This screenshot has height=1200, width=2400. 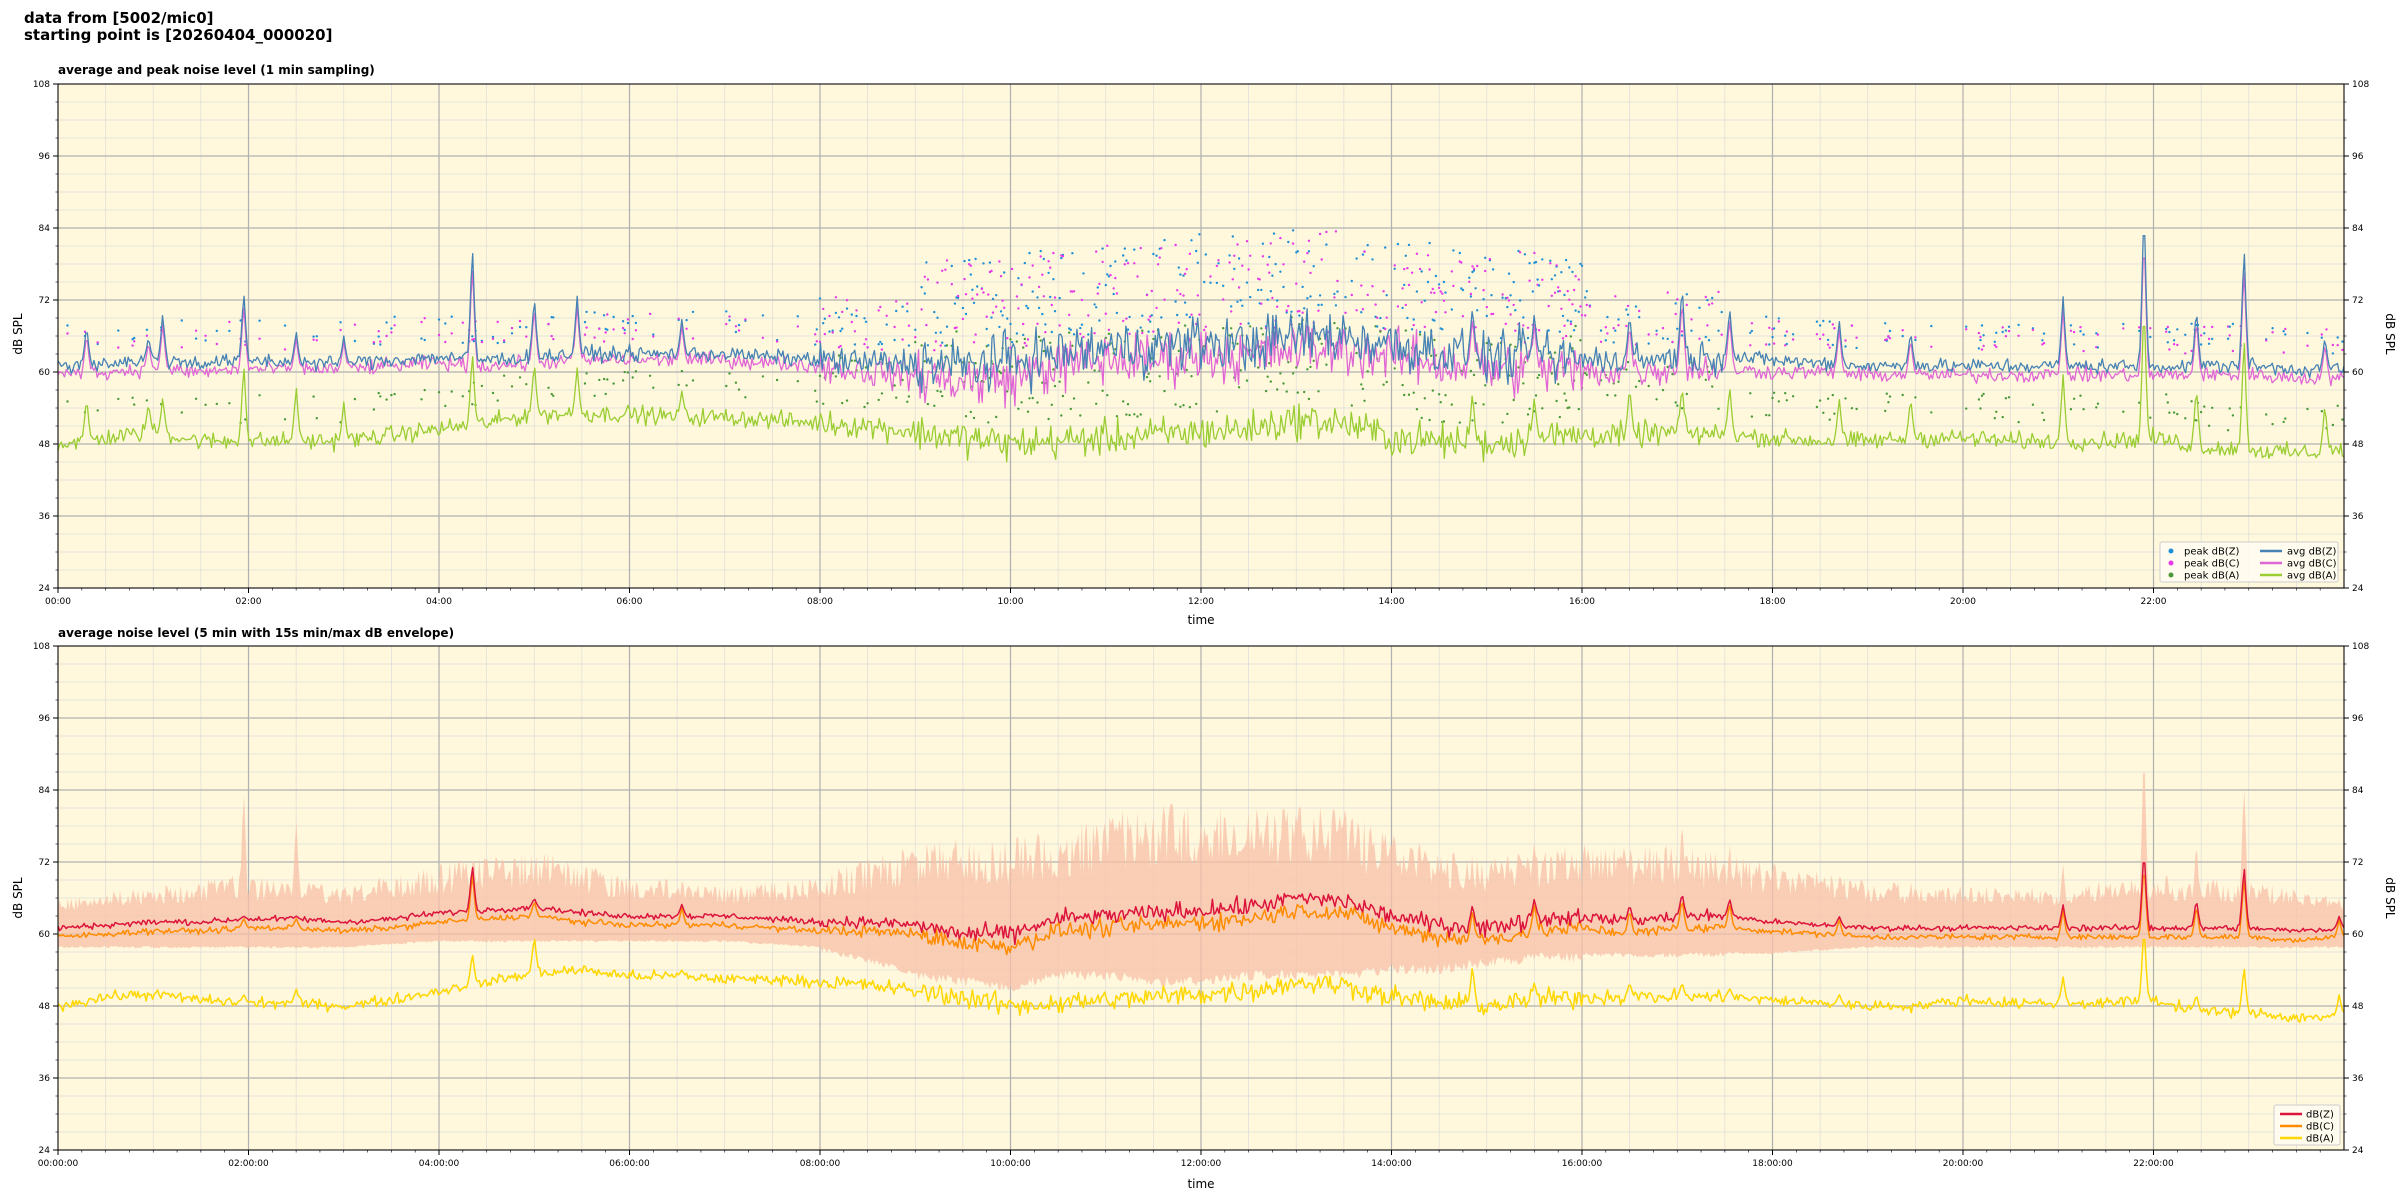 I want to click on series-line-avg-db-c-, so click(x=1201, y=333).